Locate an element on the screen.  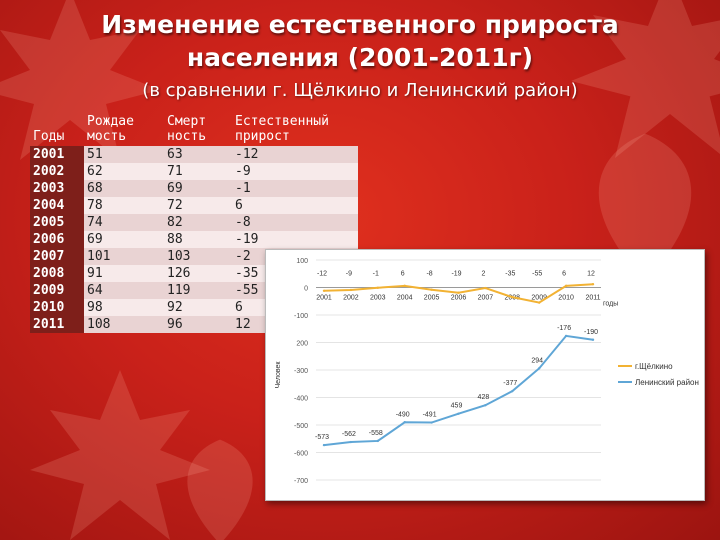
x-axis-label: годы is located at coordinates (610, 304).